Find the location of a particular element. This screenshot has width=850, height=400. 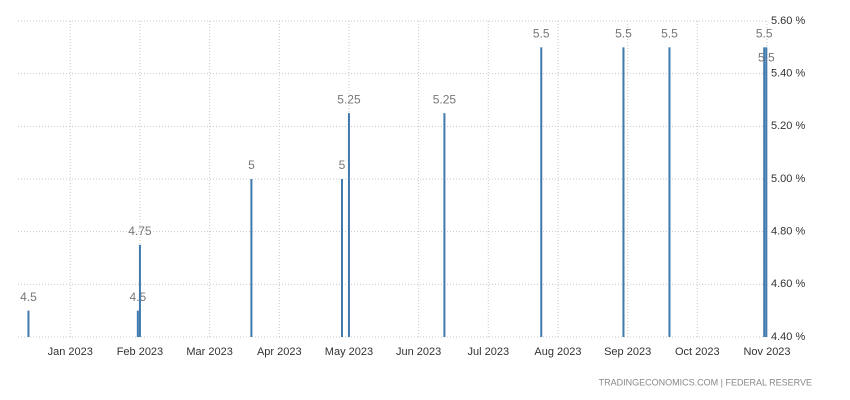

y-tick-label: 4.40 % is located at coordinates (788, 337).